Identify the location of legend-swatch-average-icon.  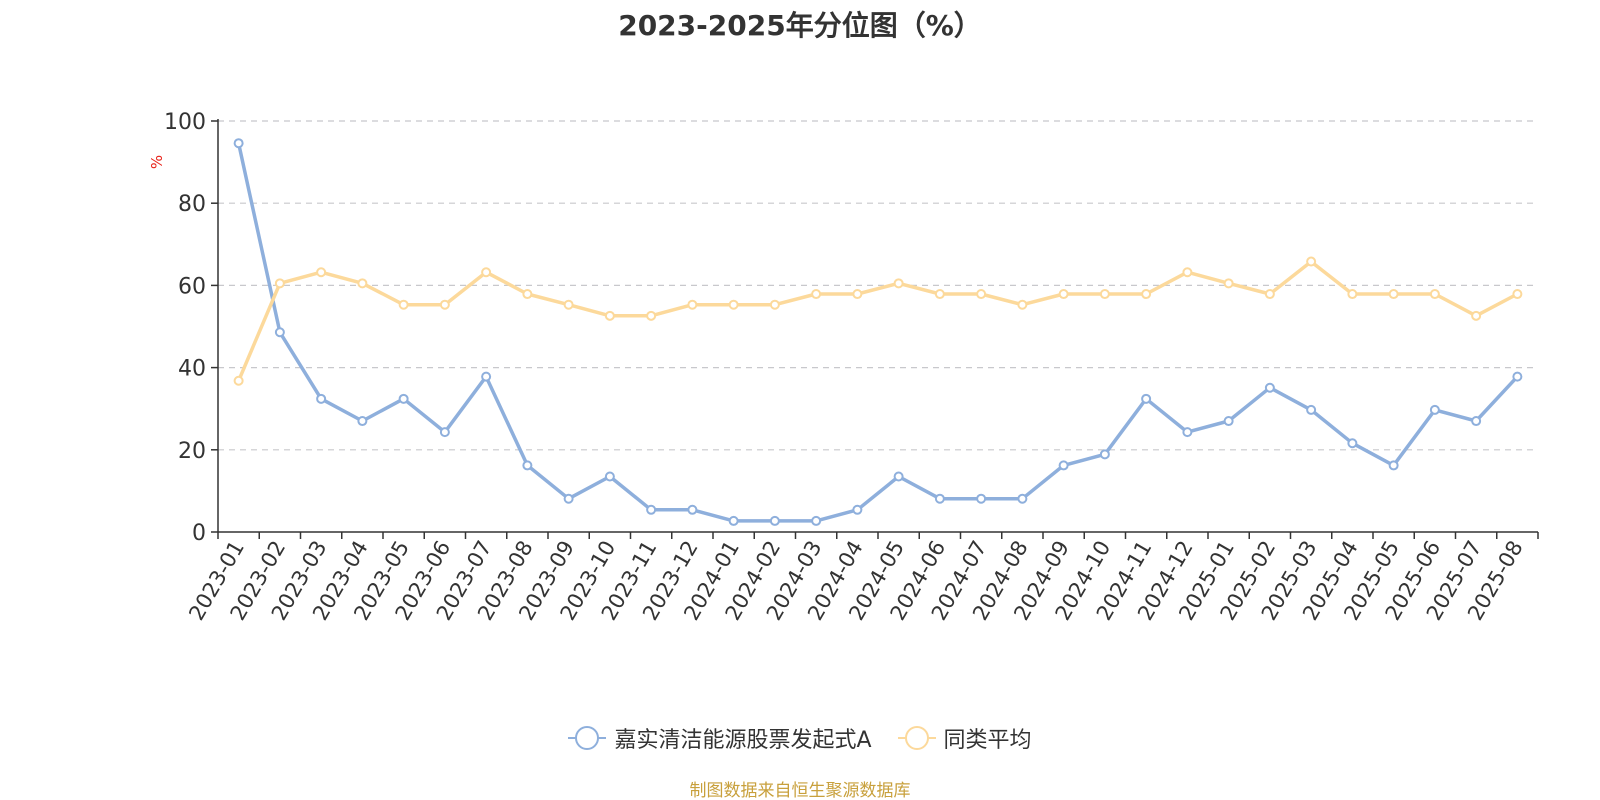
(916, 738).